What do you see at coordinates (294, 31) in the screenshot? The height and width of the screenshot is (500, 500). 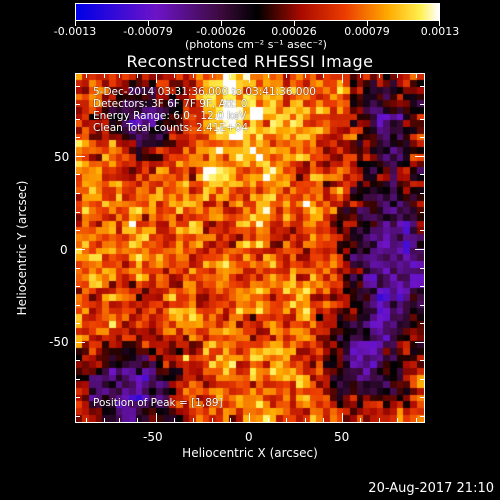 I see `colorbar-tick-label: 0.00026` at bounding box center [294, 31].